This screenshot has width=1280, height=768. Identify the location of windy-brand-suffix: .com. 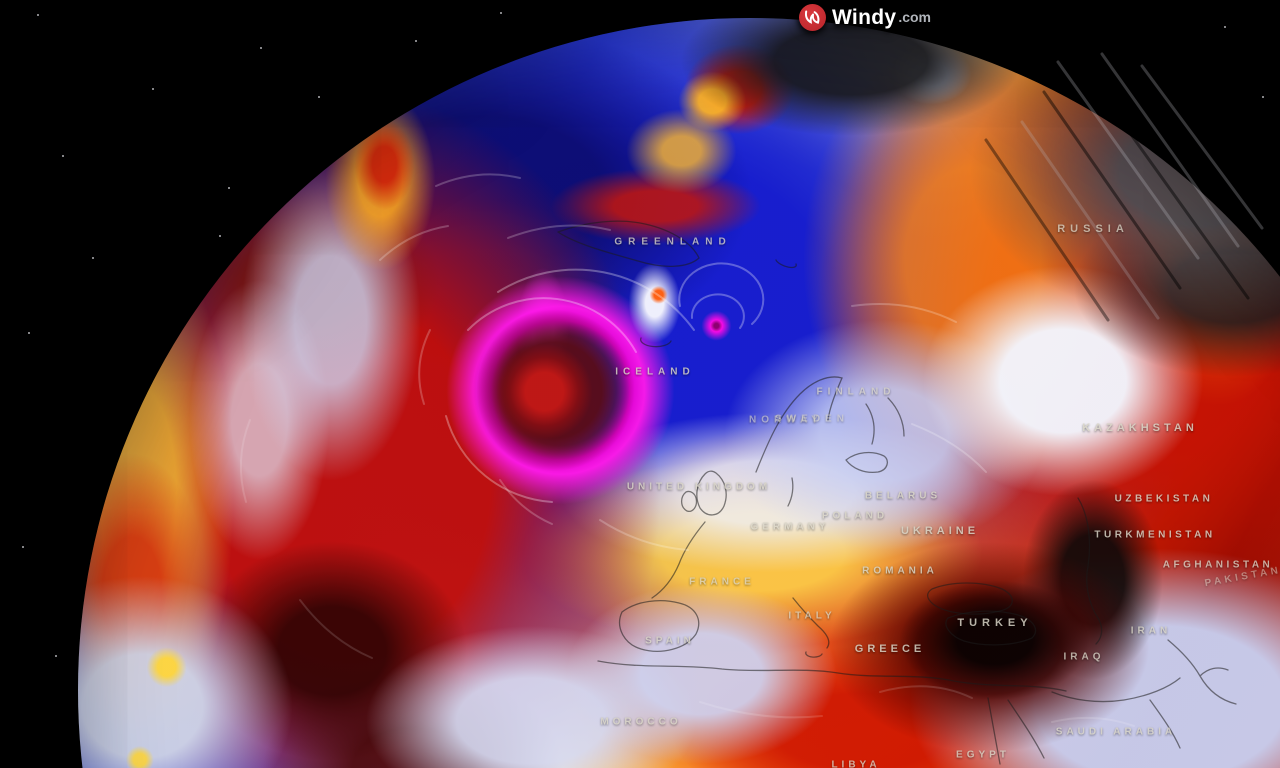
(914, 16).